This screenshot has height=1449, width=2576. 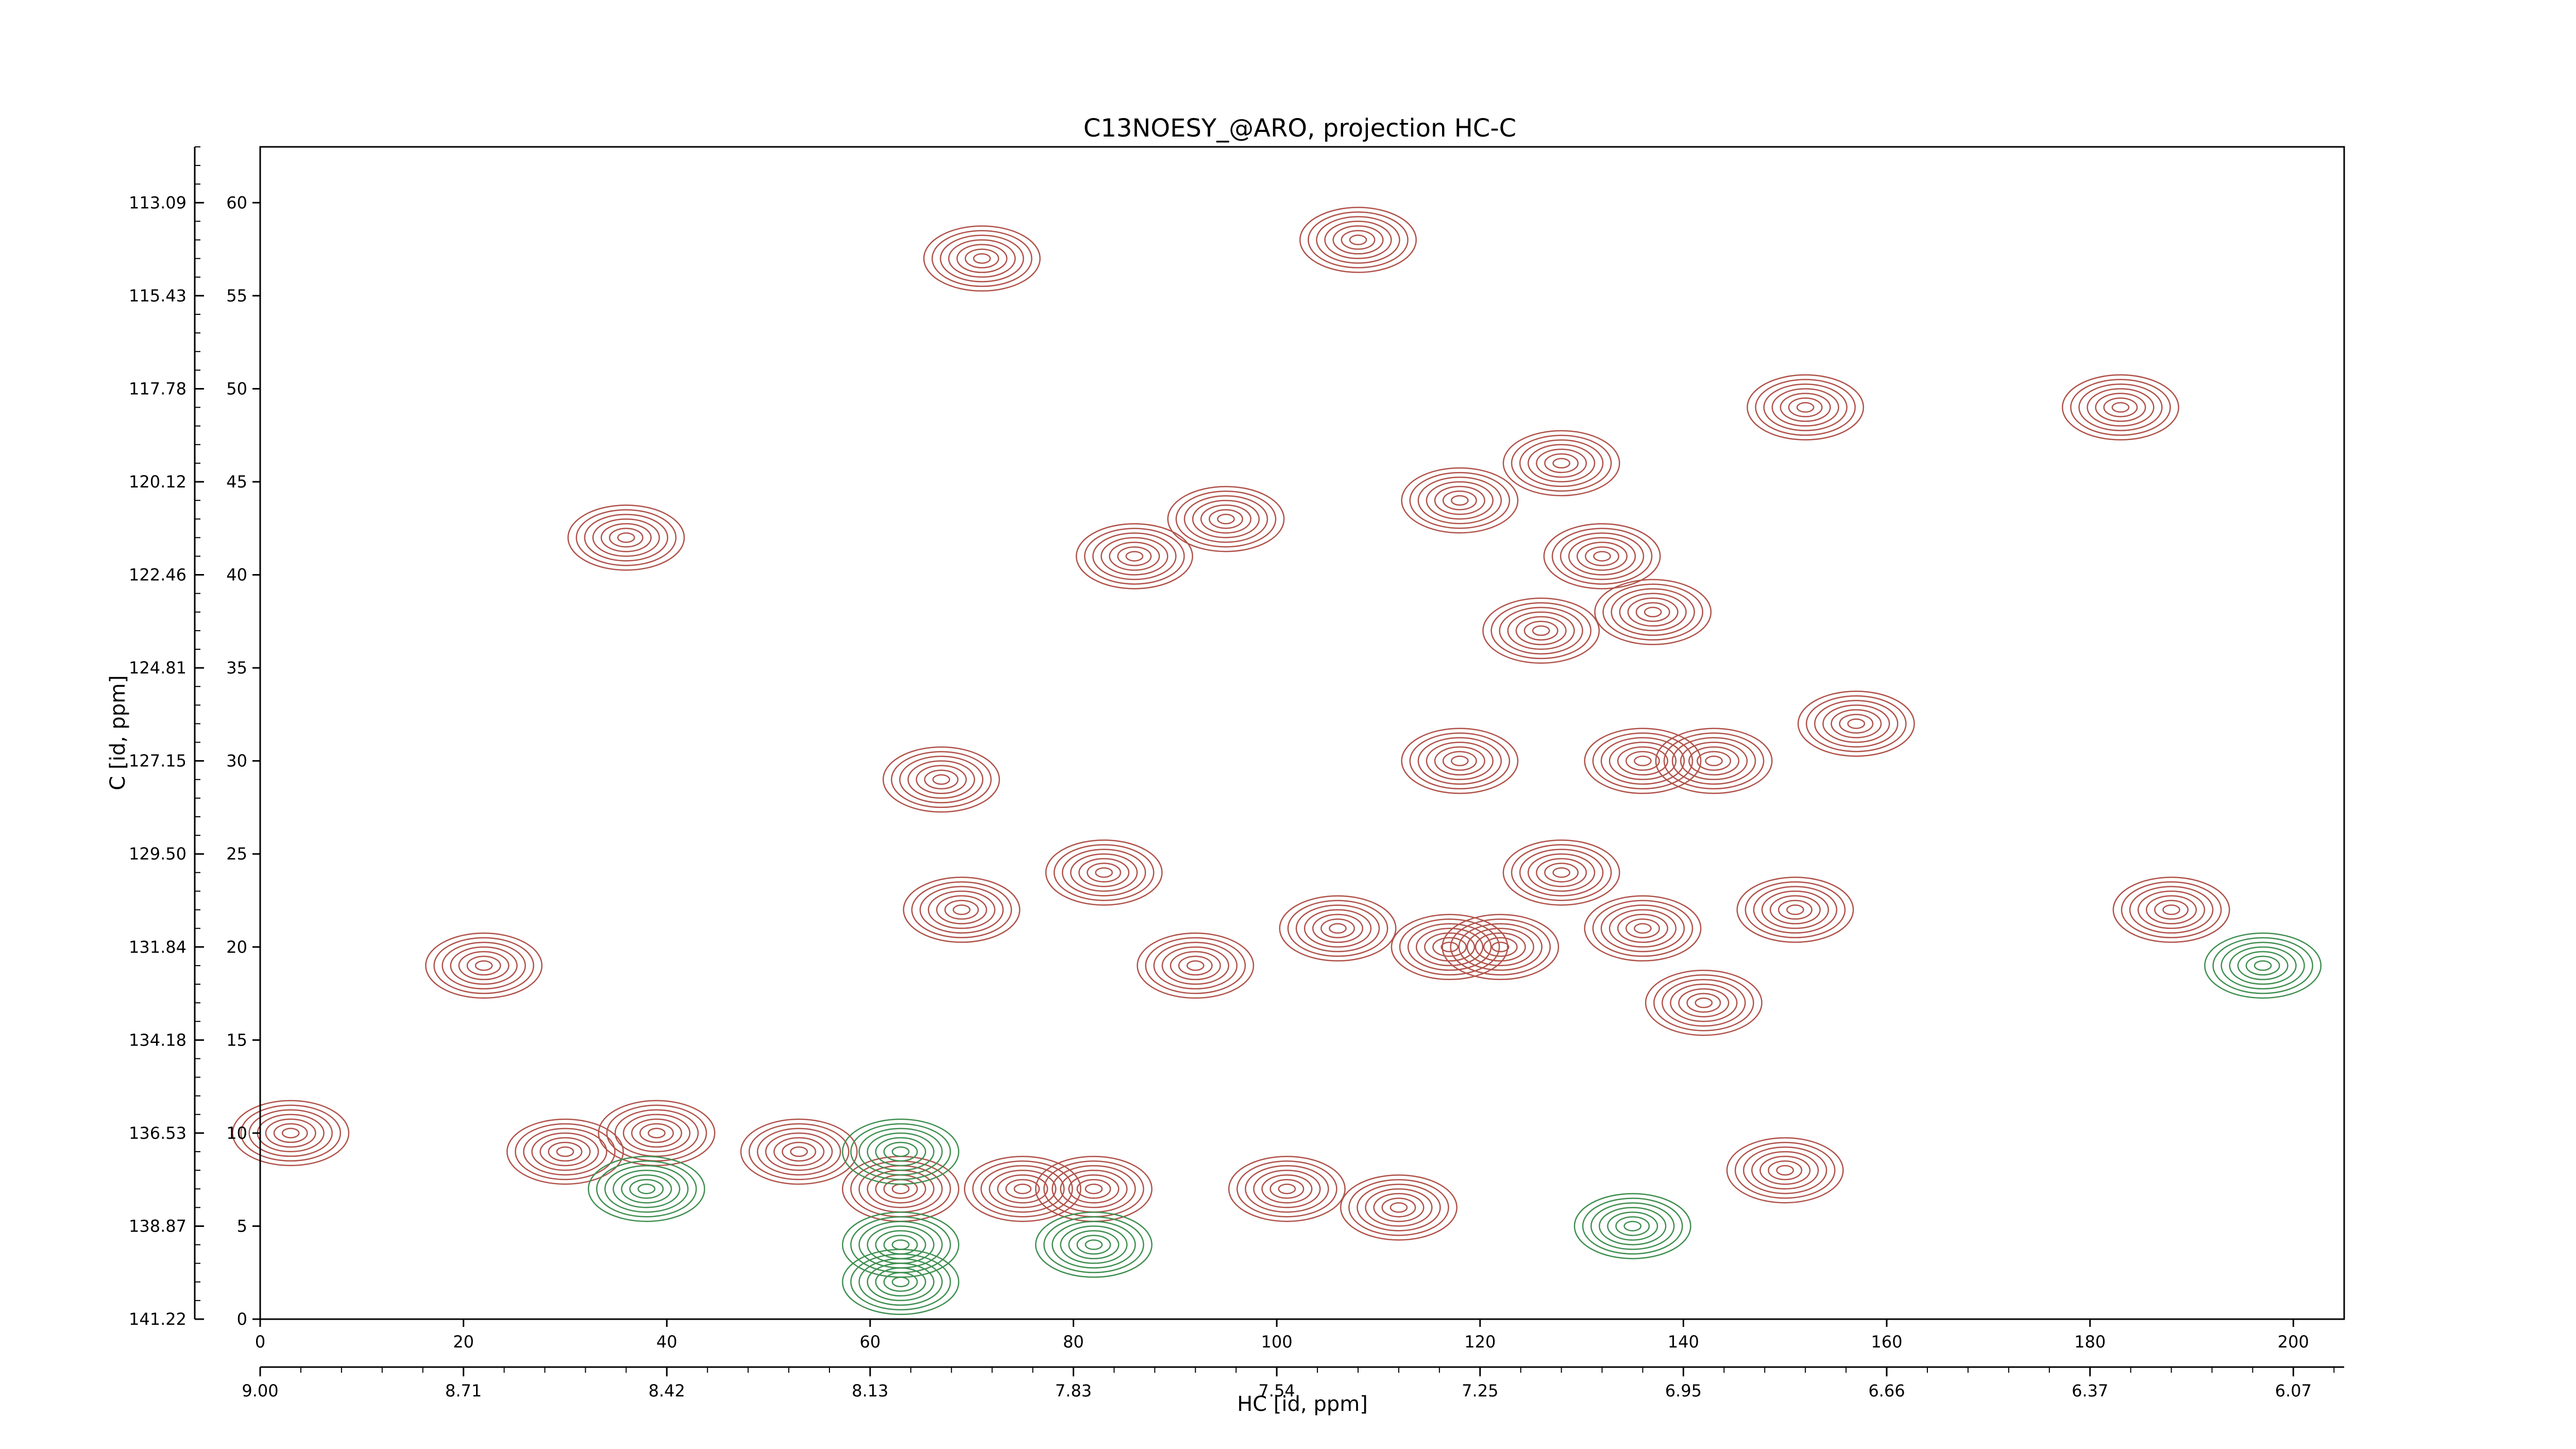 What do you see at coordinates (1887, 1342) in the screenshot?
I see `x-index-tick-label: 160` at bounding box center [1887, 1342].